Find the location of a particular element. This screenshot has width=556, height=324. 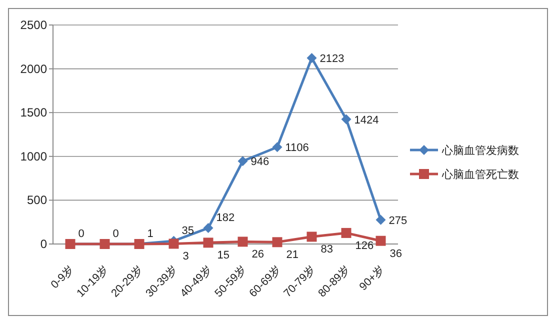

y-tick-label: 0 is located at coordinates (44, 244).